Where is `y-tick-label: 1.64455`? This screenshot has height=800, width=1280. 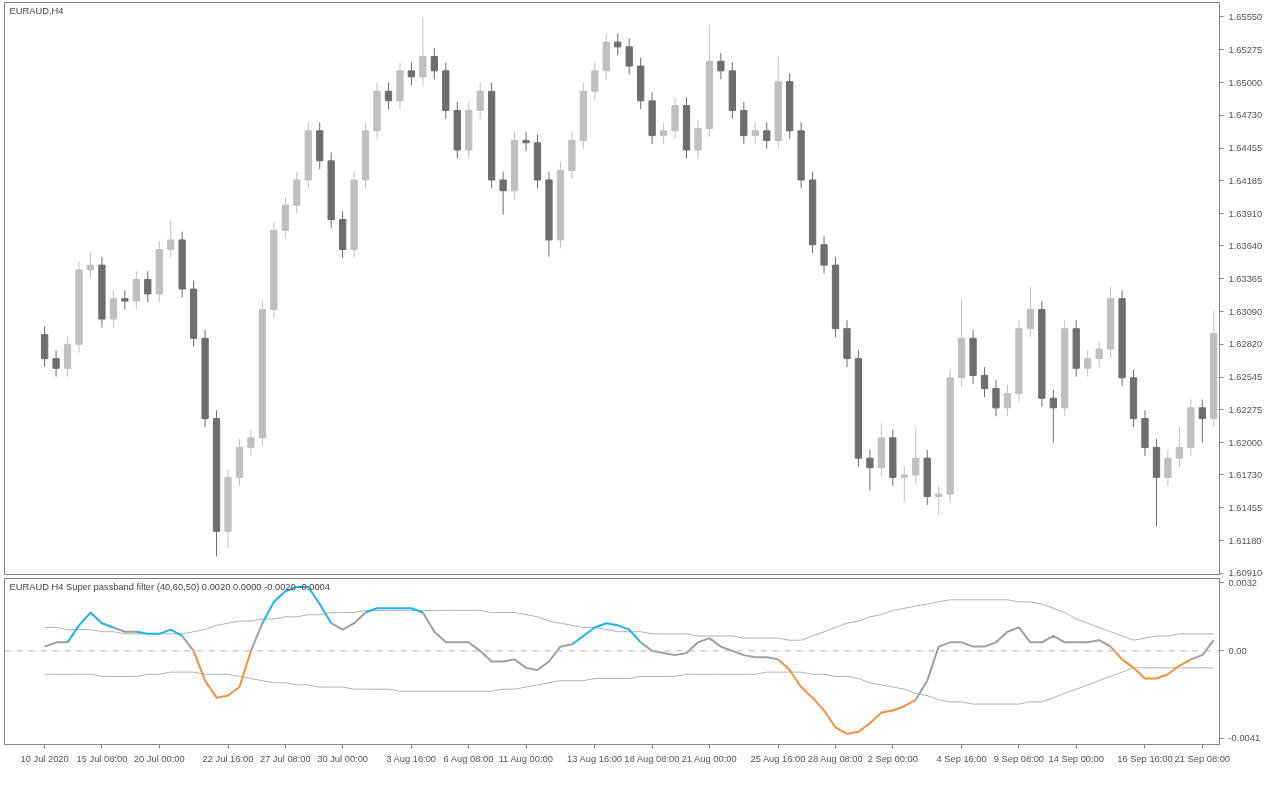
y-tick-label: 1.64455 is located at coordinates (1245, 148).